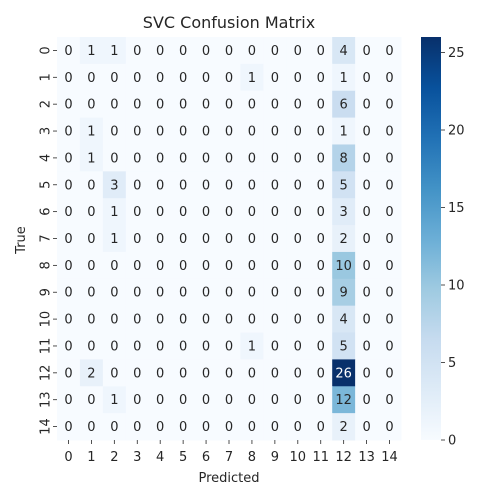  I want to click on y-tick-label: 10, so click(46, 319).